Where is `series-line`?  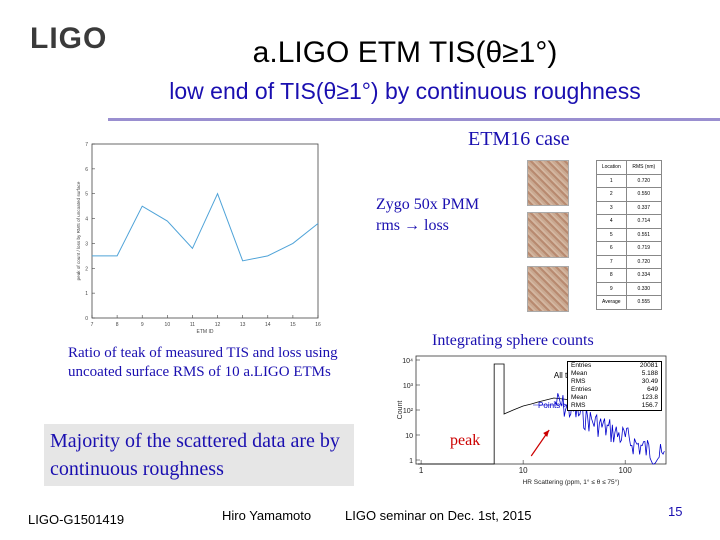
series-line is located at coordinates (205, 227).